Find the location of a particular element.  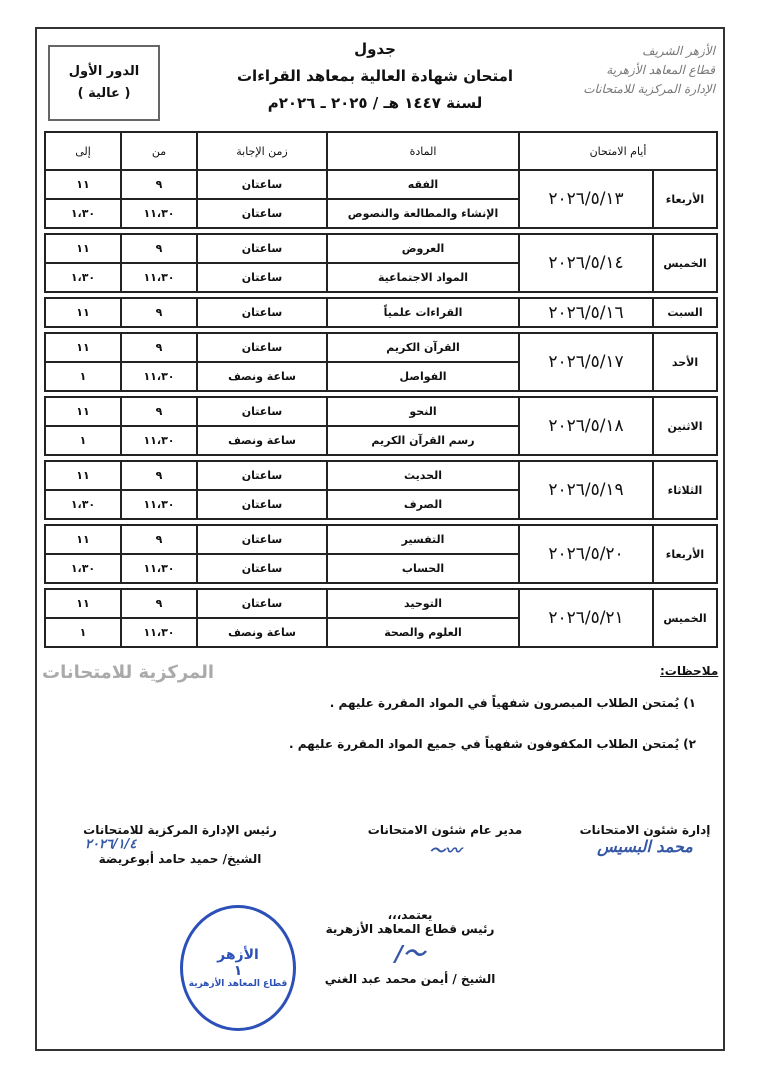

header-days: أيام الامتحان is located at coordinates (618, 151).